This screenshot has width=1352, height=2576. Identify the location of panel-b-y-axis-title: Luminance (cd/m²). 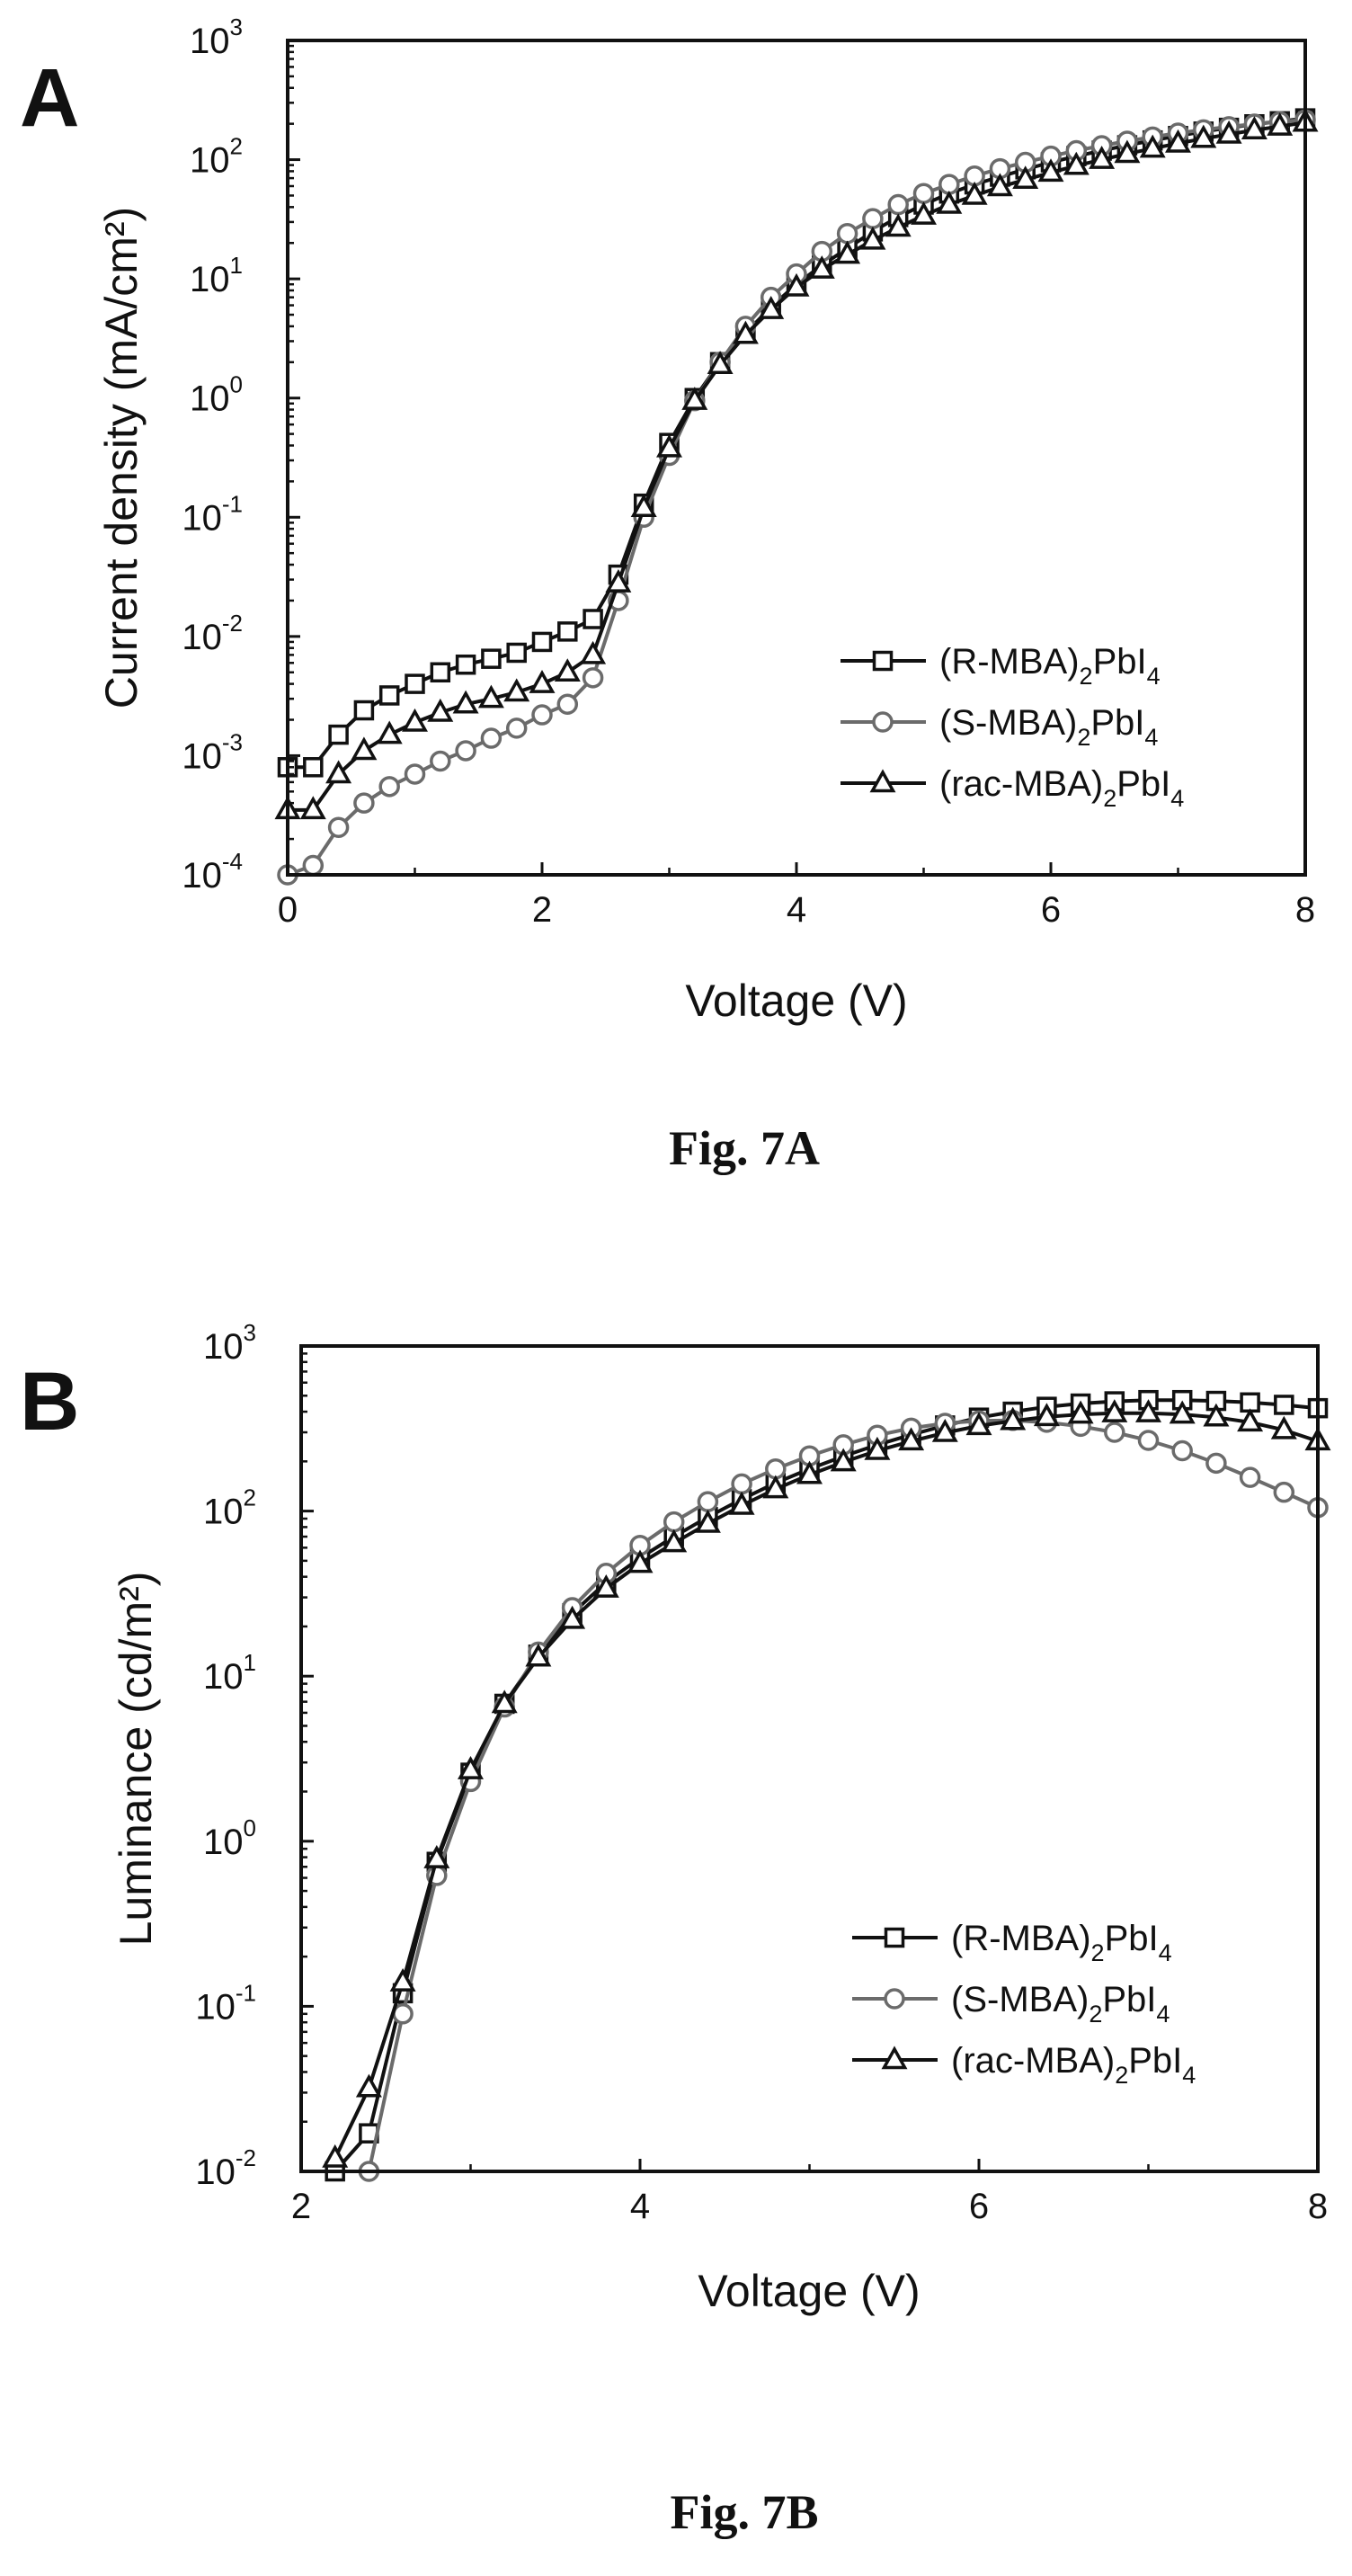
(136, 1760).